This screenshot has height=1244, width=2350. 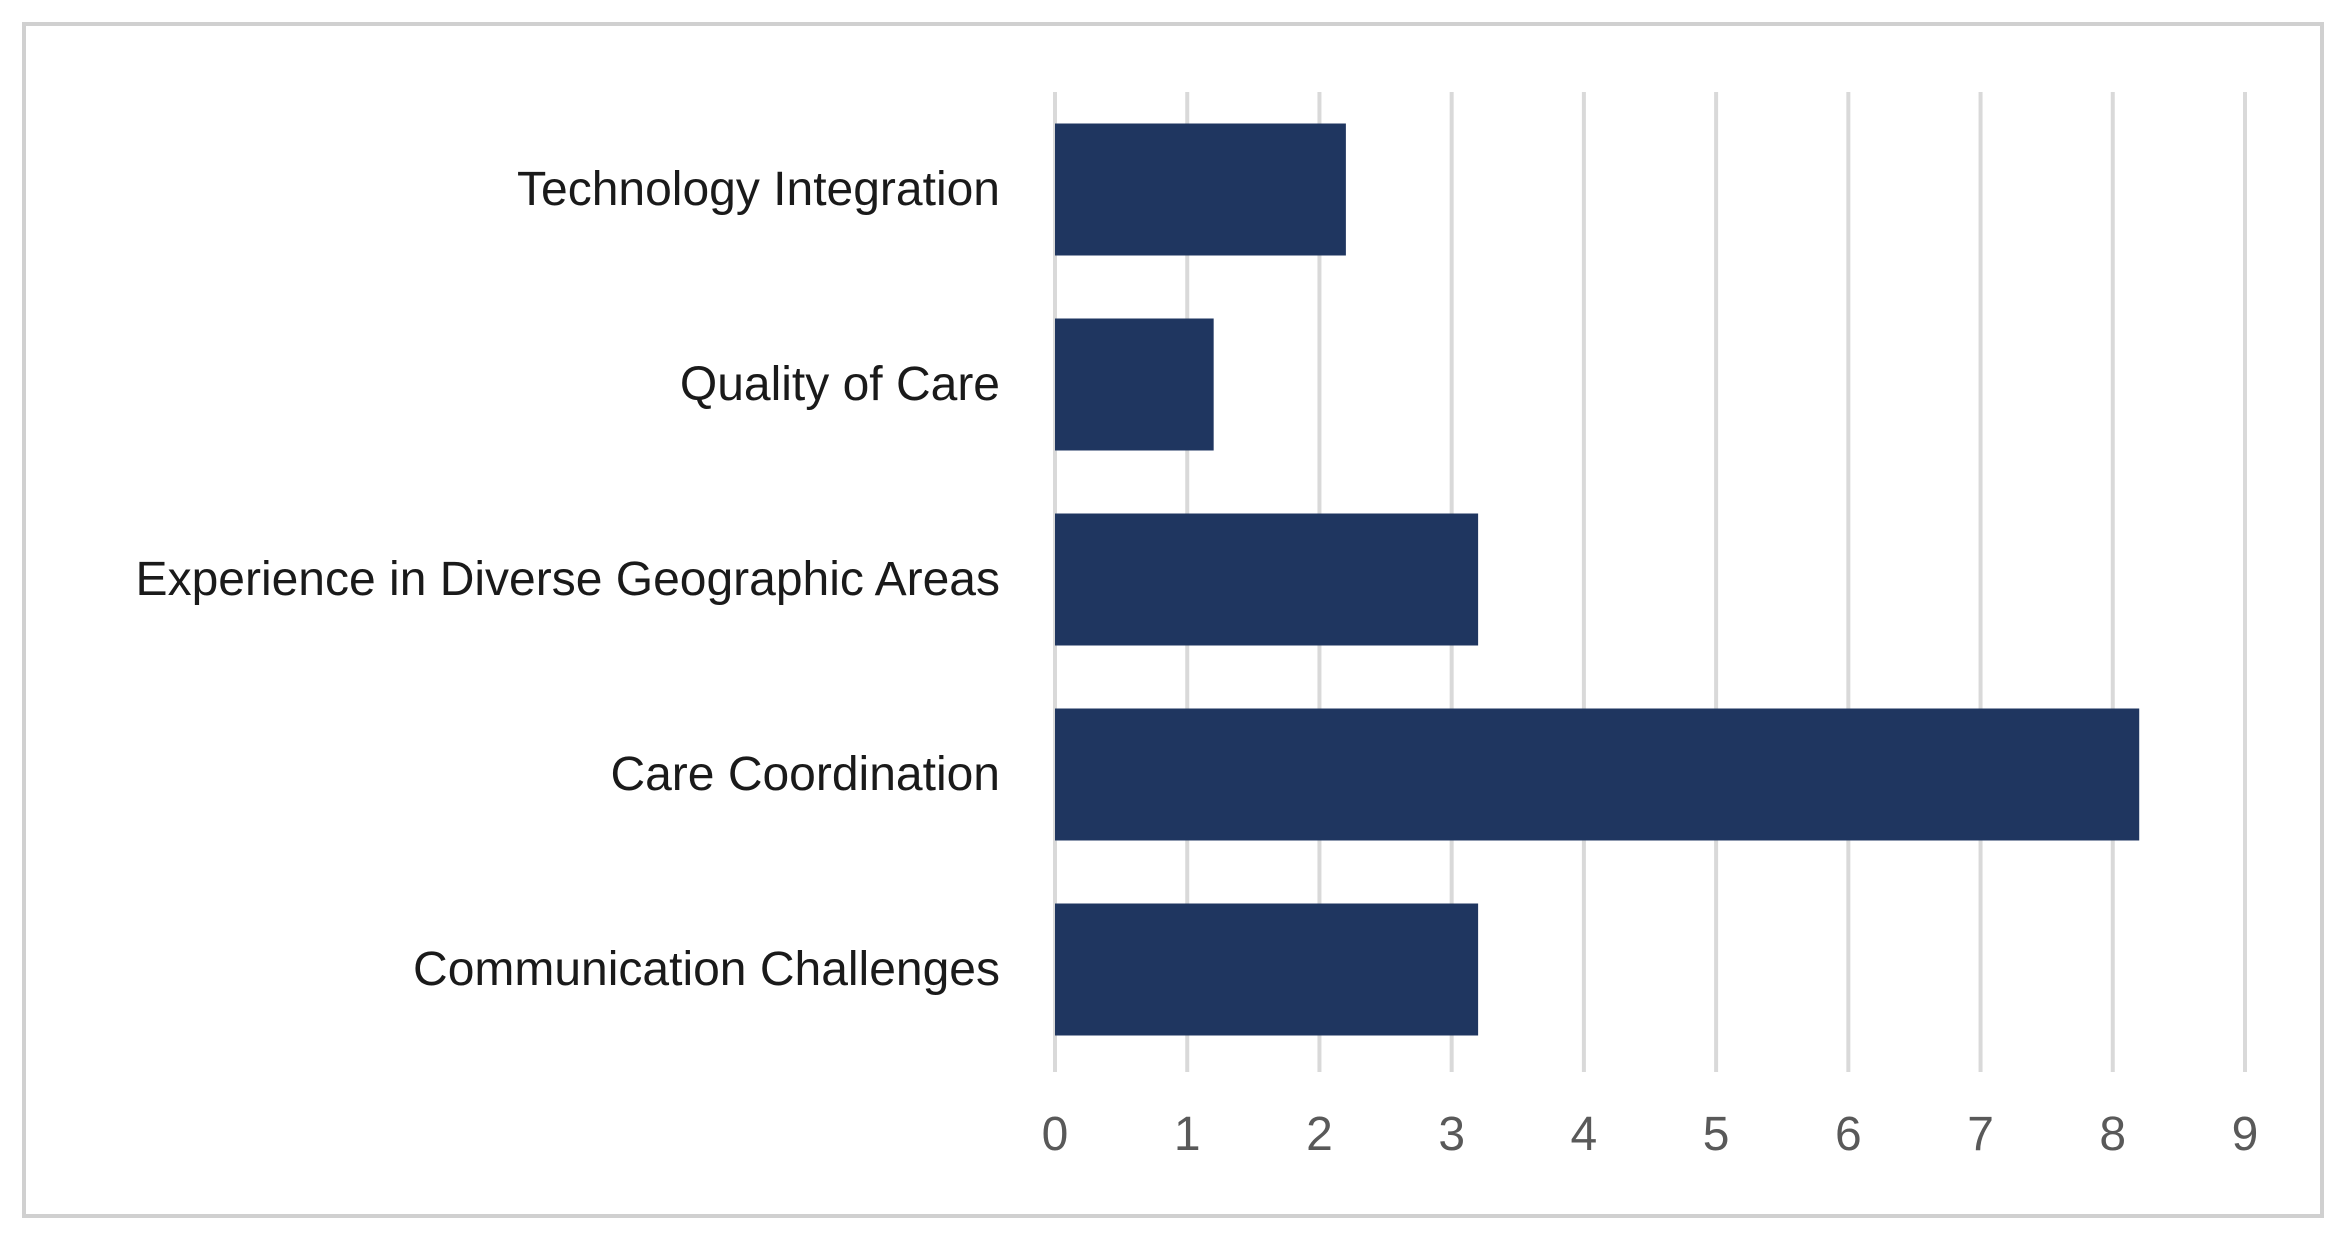 What do you see at coordinates (1716, 1134) in the screenshot?
I see `x-tick-label-5: 5` at bounding box center [1716, 1134].